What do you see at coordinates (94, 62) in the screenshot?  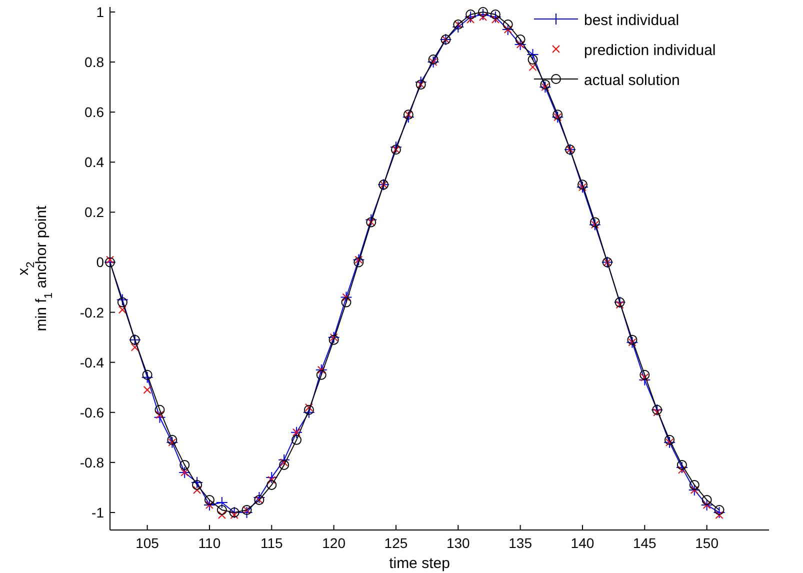 I see `y-tick-label: 0.8` at bounding box center [94, 62].